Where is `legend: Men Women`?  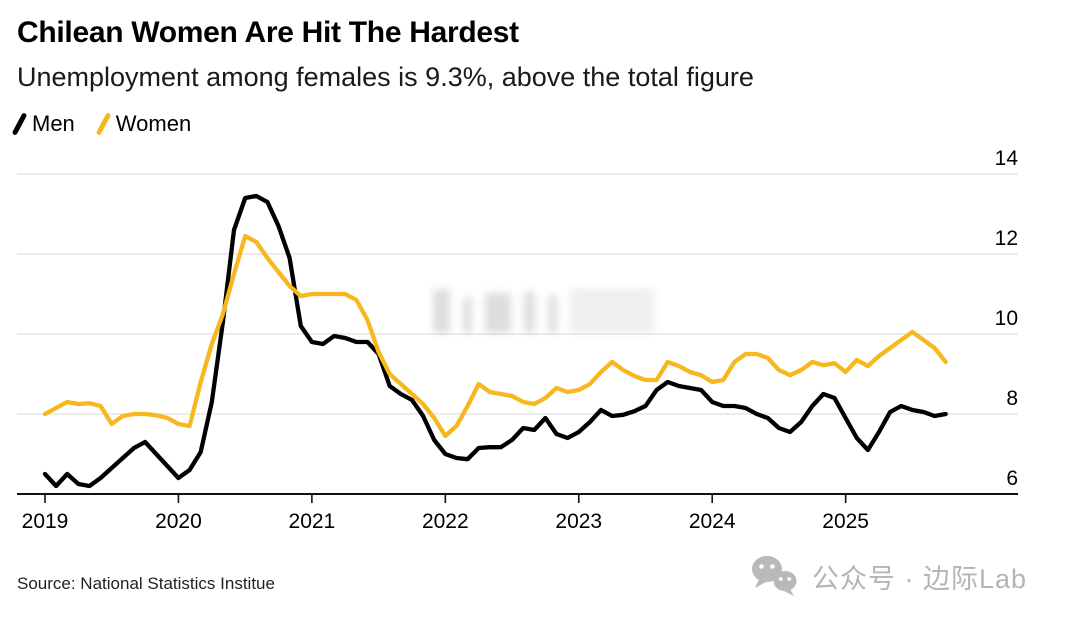
legend: Men Women is located at coordinates (101, 124).